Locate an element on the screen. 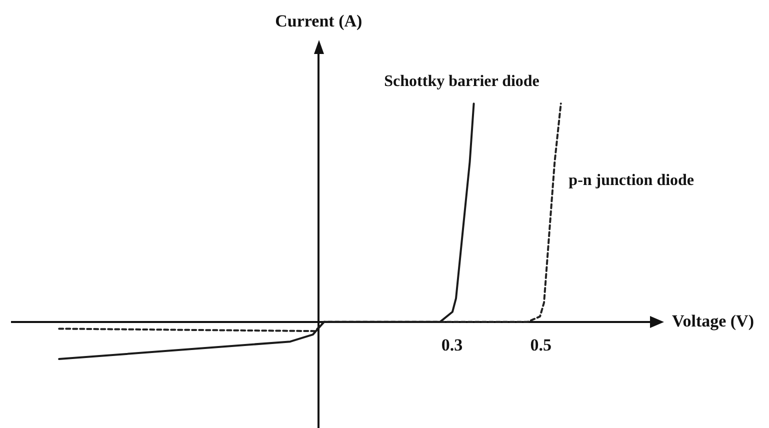 The width and height of the screenshot is (769, 428). y-axis-title: Current (A) is located at coordinates (318, 20).